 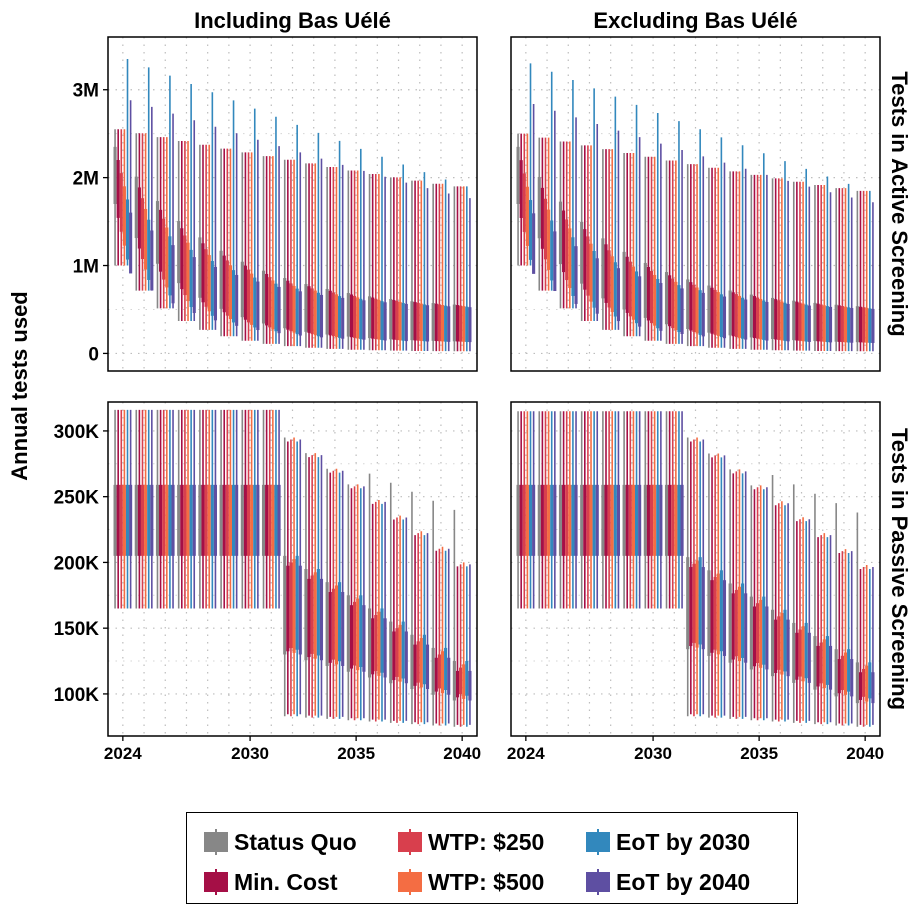 I want to click on panel-border, so click(x=292, y=569).